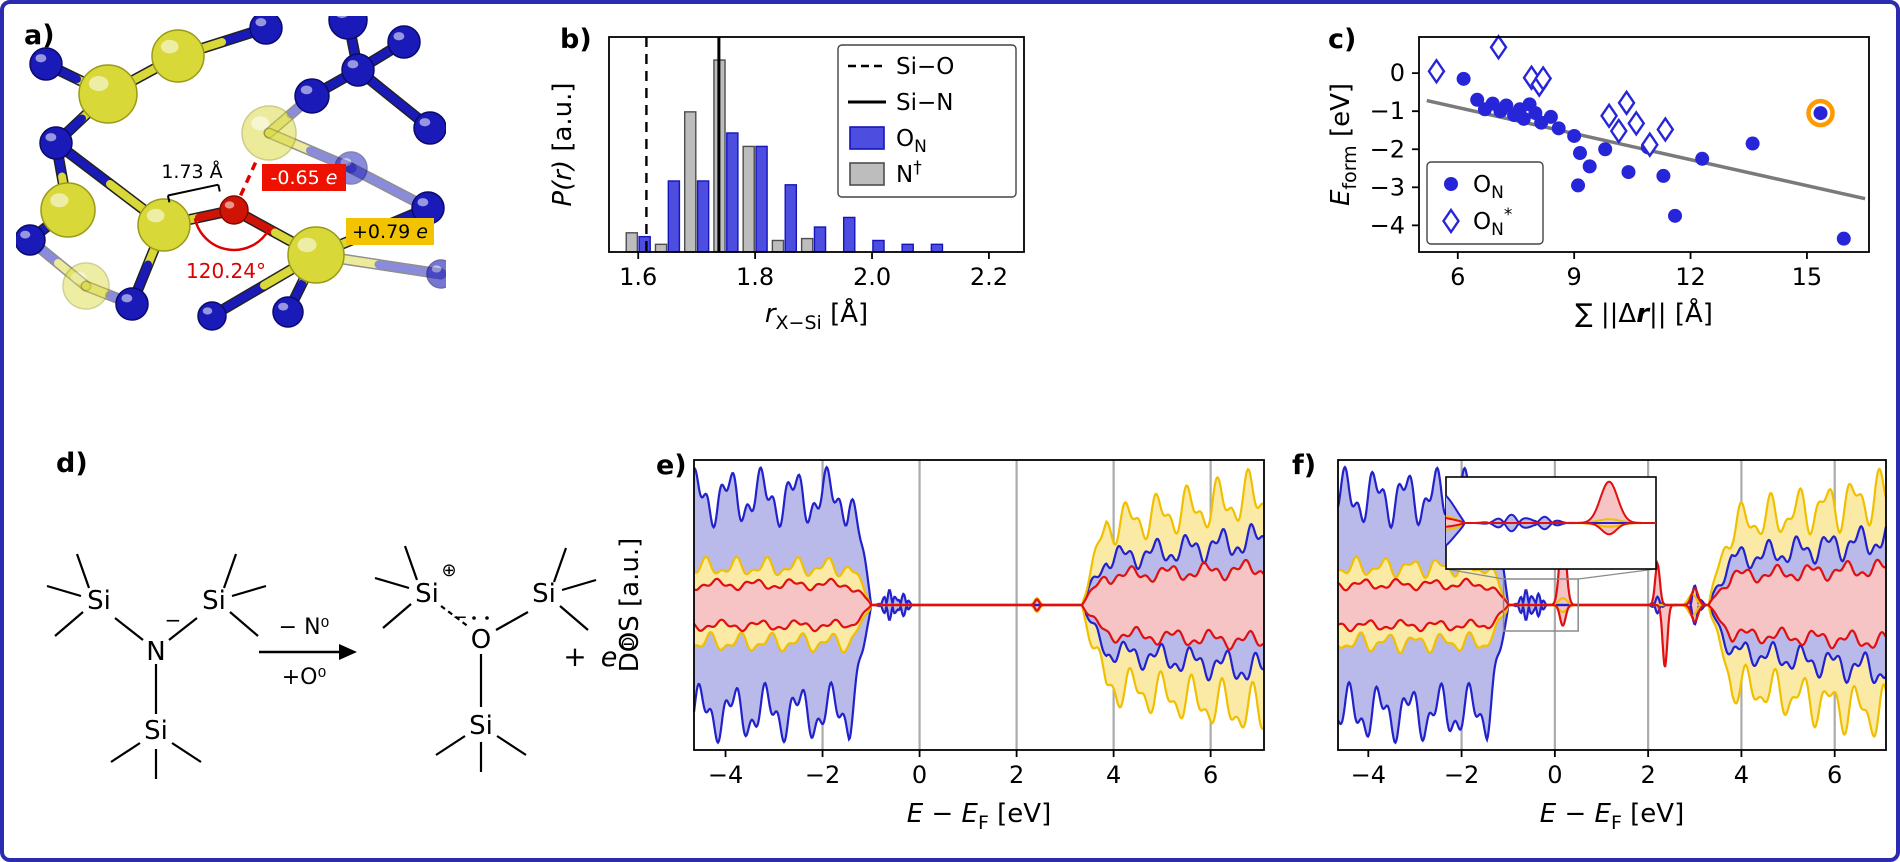 The width and height of the screenshot is (1900, 862). Describe the element at coordinates (989, 277) in the screenshot. I see `x-tick-label: 2.2` at that location.